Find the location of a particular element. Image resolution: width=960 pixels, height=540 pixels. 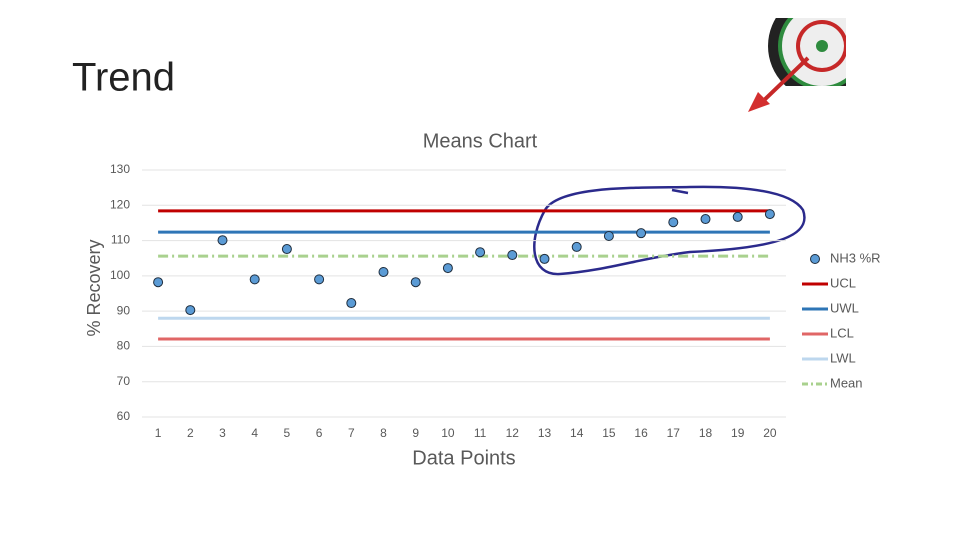

x-tick-label: 10 is located at coordinates (448, 433).